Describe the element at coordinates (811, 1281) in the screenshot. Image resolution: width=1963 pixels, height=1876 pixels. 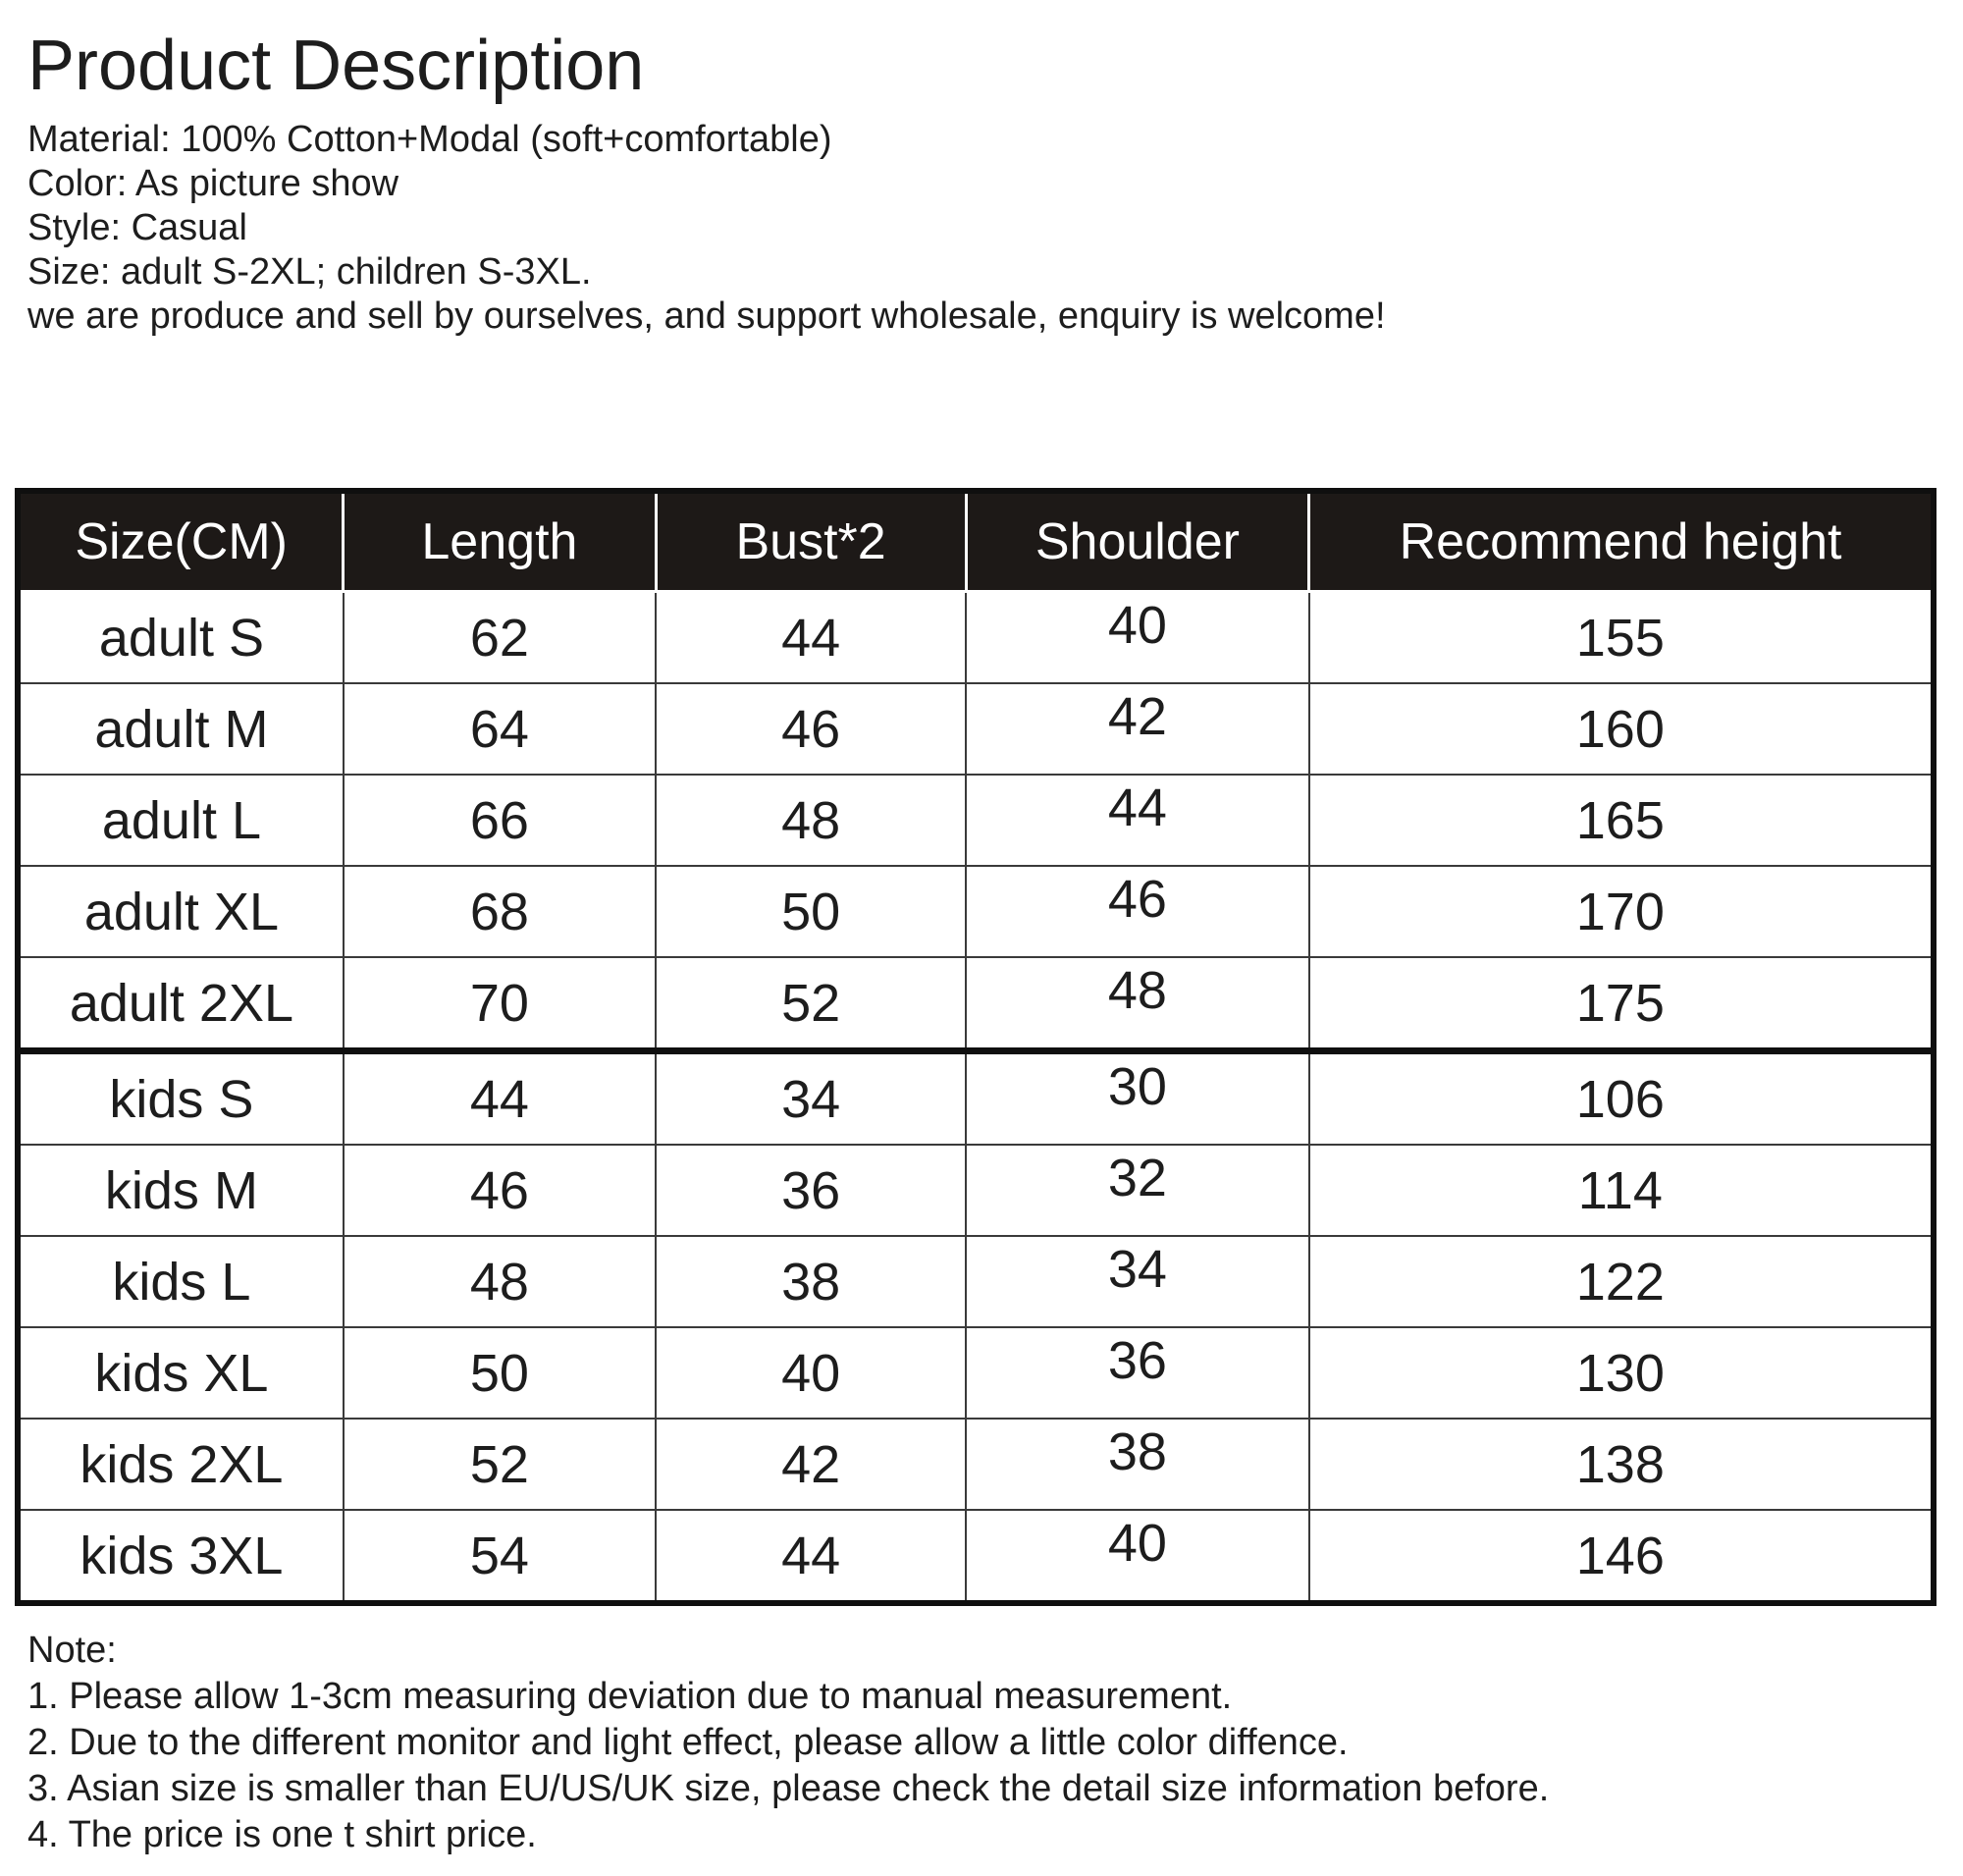
I see `bust-cell: 38` at that location.